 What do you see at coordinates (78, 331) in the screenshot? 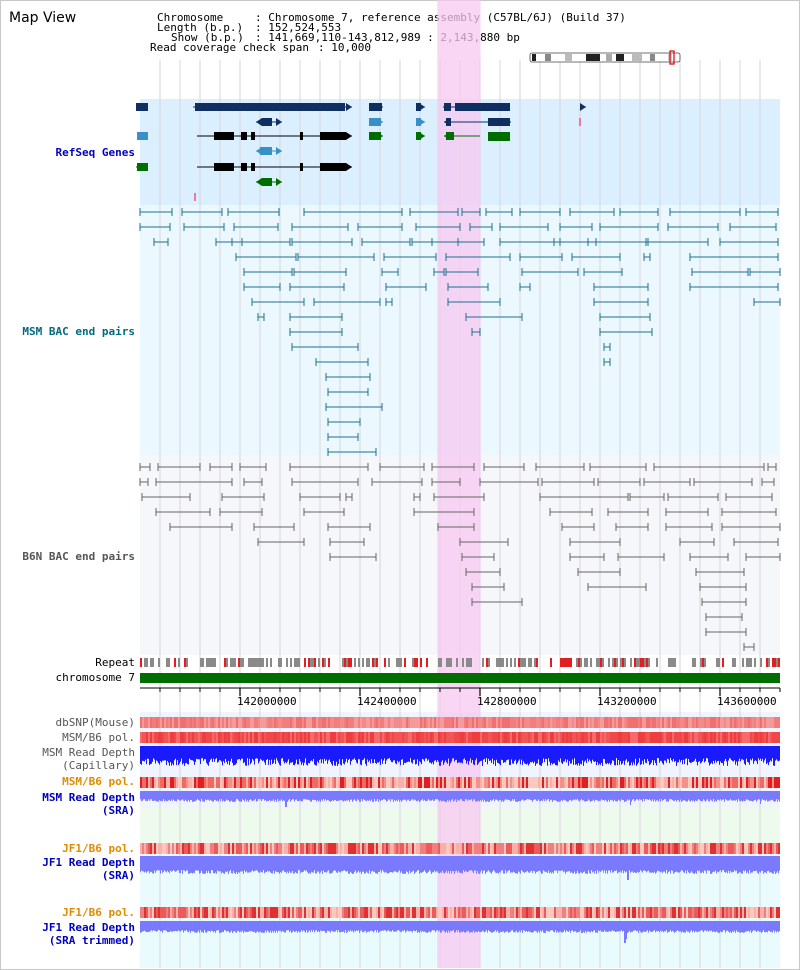
I see `msm-bac-track-label: MSM BAC end pairs` at bounding box center [78, 331].